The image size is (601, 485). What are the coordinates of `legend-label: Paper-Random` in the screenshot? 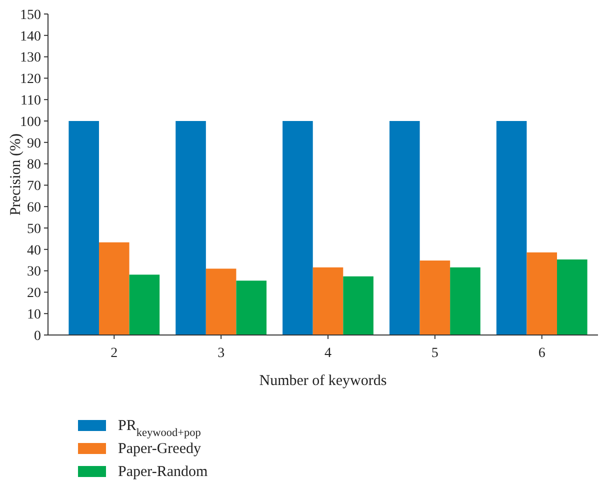 It's located at (163, 472).